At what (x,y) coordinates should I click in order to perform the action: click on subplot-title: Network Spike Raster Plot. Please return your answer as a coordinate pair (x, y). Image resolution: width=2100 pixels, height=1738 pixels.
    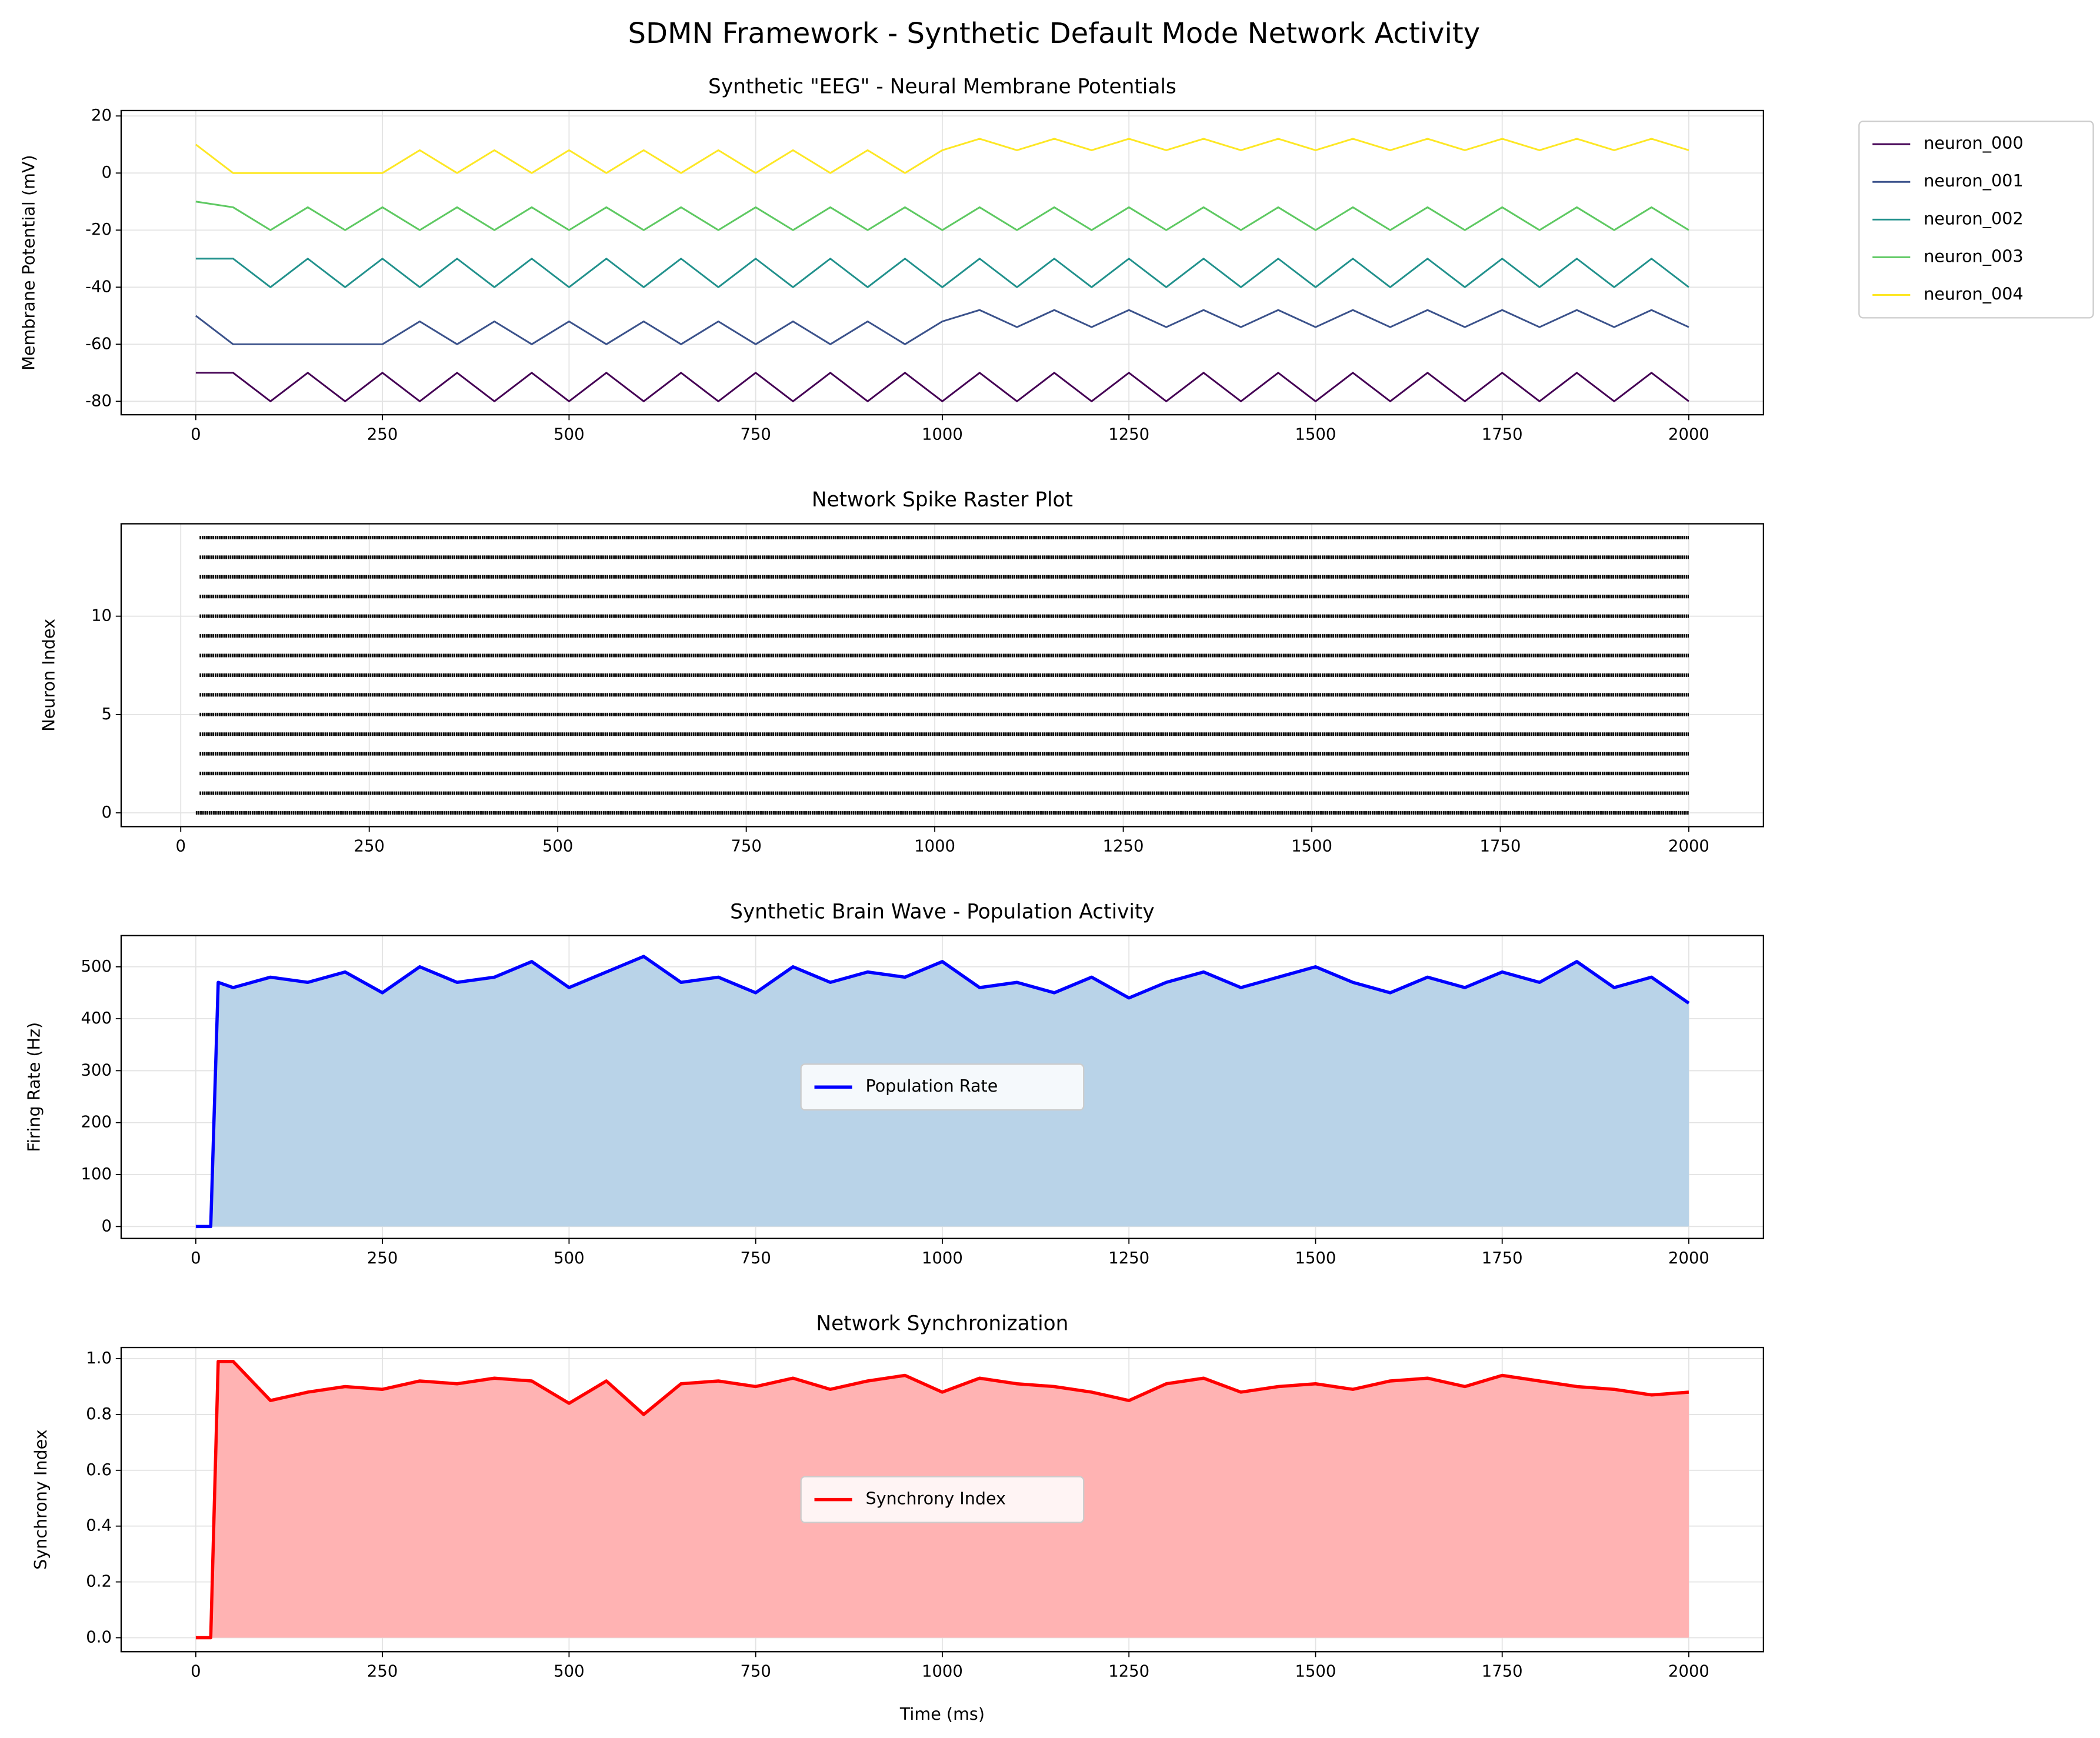
    Looking at the image, I should click on (942, 500).